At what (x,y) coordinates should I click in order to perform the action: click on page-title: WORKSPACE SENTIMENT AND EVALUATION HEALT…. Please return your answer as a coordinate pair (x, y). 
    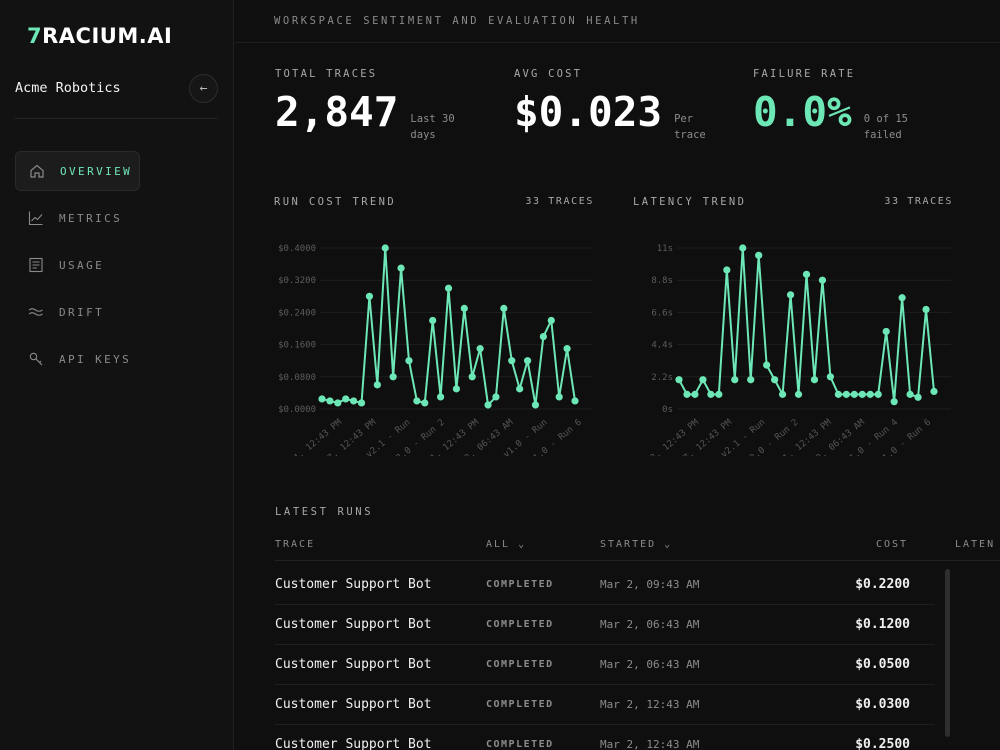
    Looking at the image, I should click on (457, 21).